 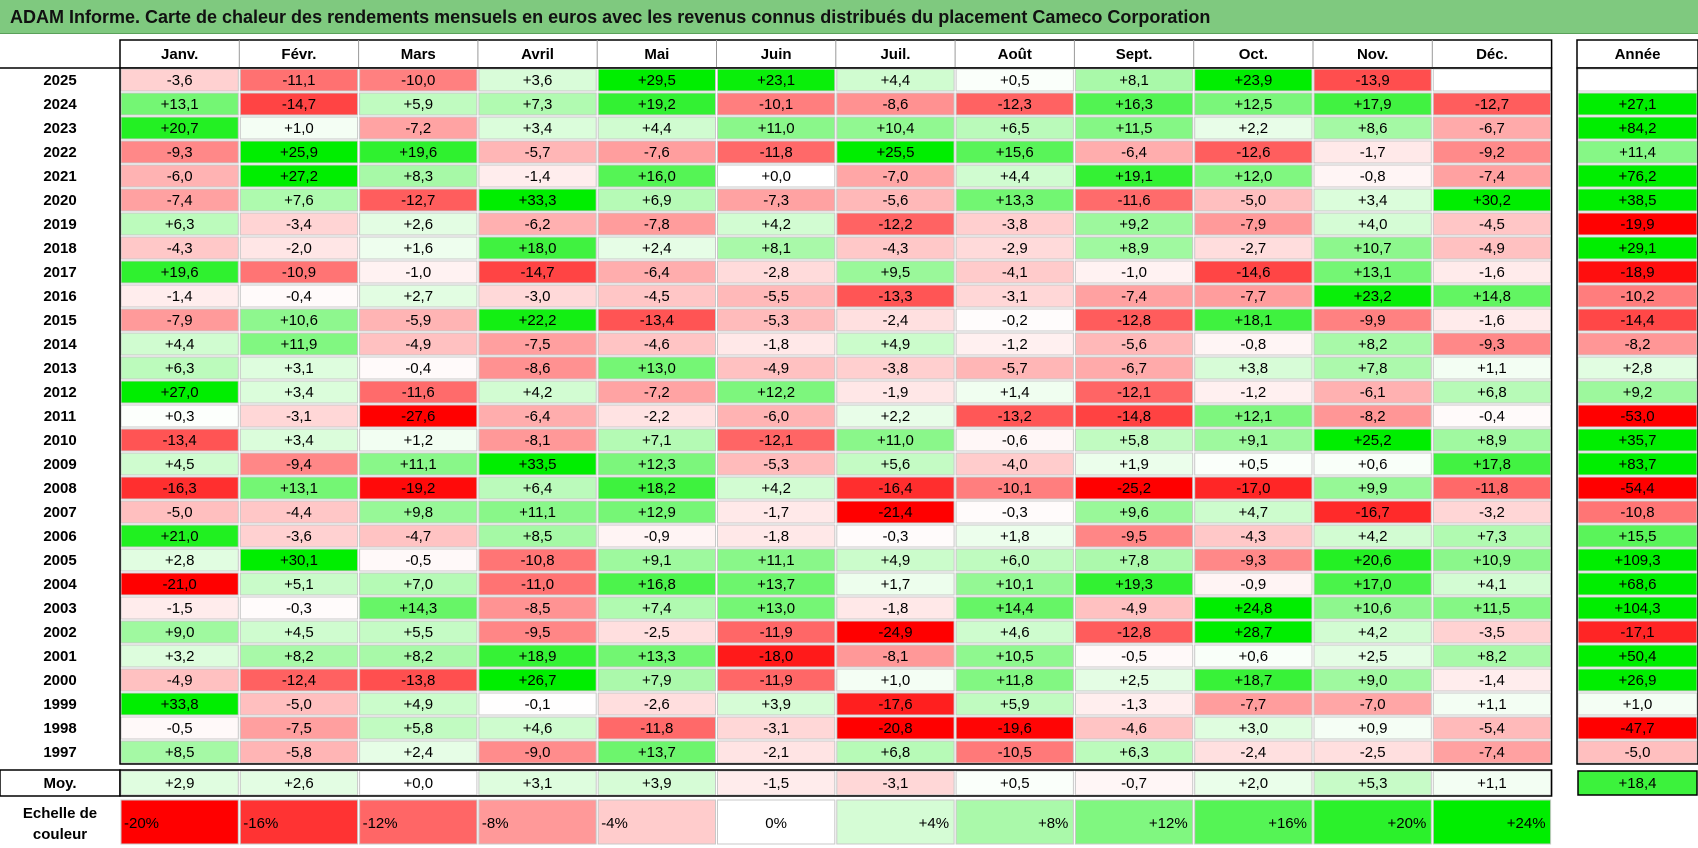 What do you see at coordinates (418, 416) in the screenshot?
I see `cell-value: -27,6` at bounding box center [418, 416].